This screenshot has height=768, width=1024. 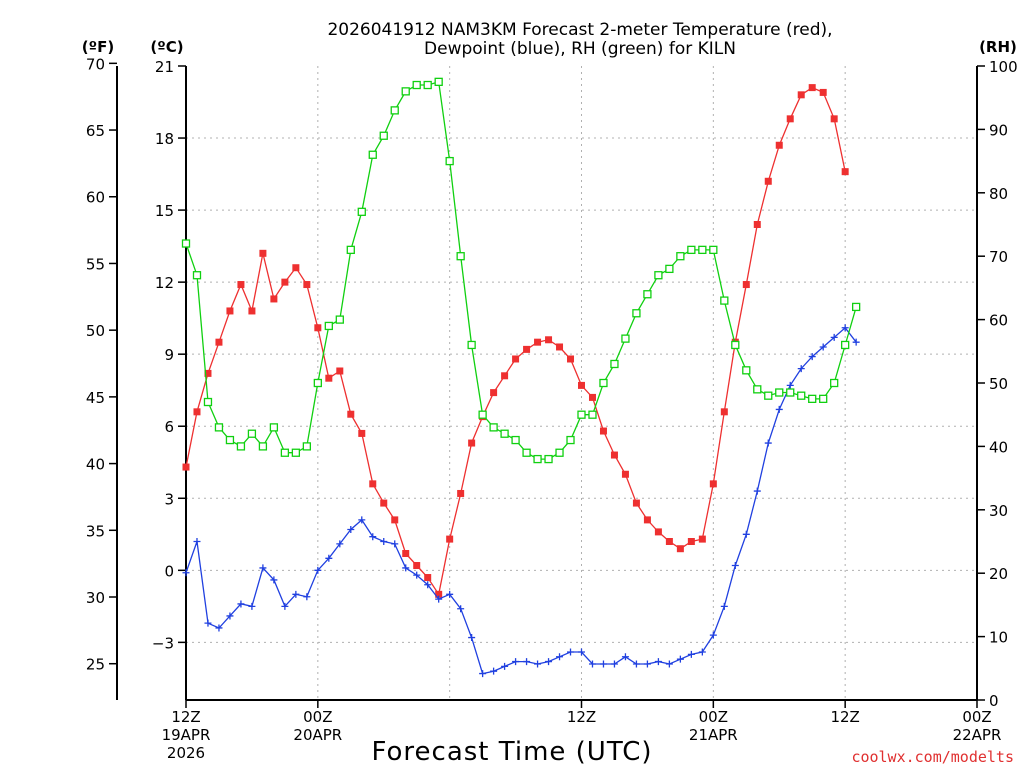 What do you see at coordinates (998, 384) in the screenshot?
I see `rh-tick-label: 50` at bounding box center [998, 384].